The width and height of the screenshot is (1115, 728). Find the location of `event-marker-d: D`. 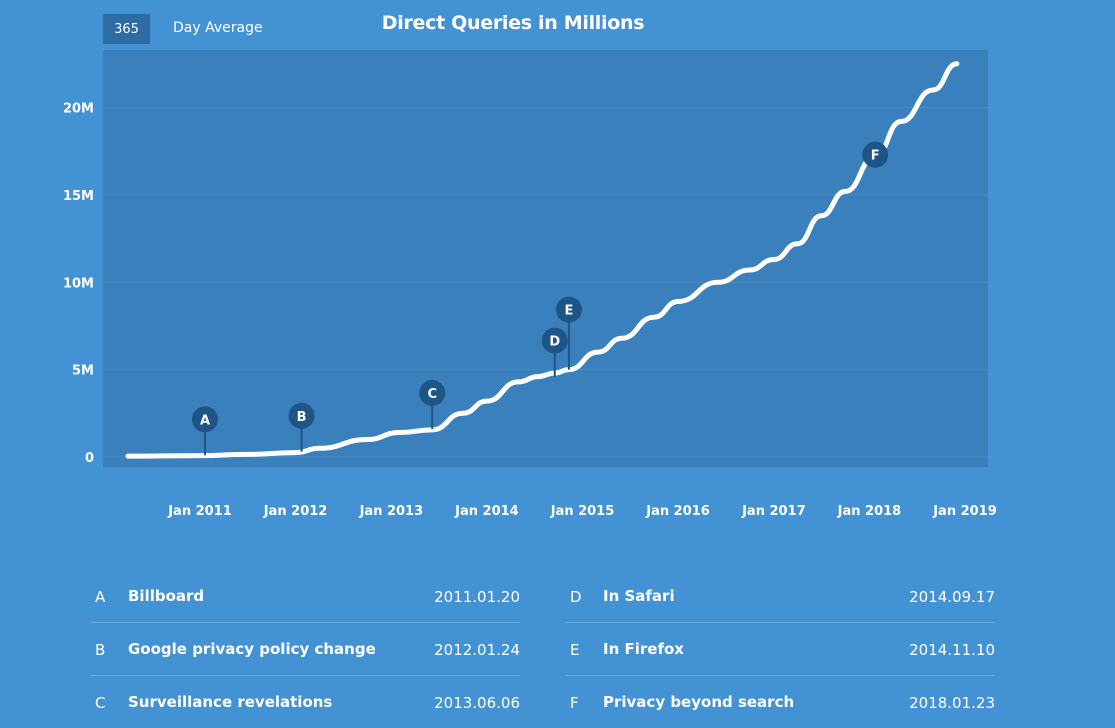

event-marker-d: D is located at coordinates (554, 352).